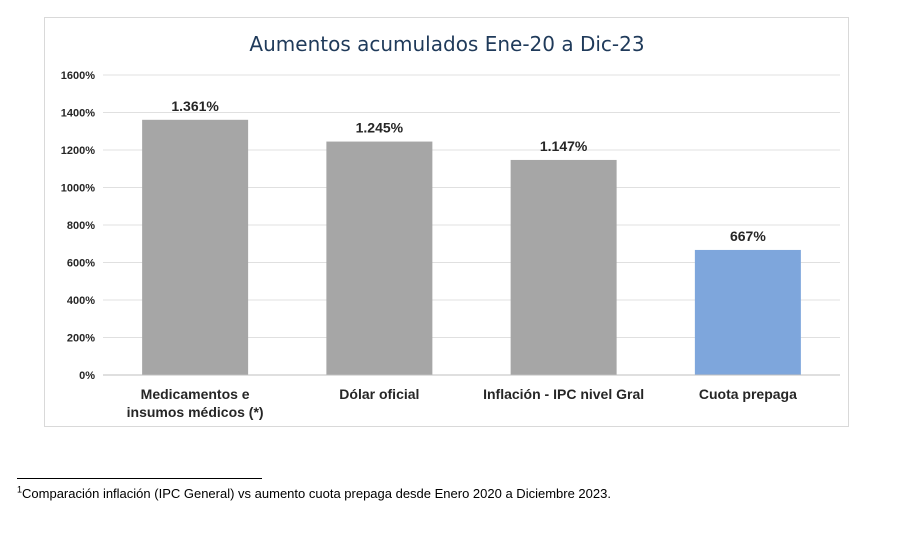 The width and height of the screenshot is (910, 555). What do you see at coordinates (195, 106) in the screenshot?
I see `value-label: 1.361%` at bounding box center [195, 106].